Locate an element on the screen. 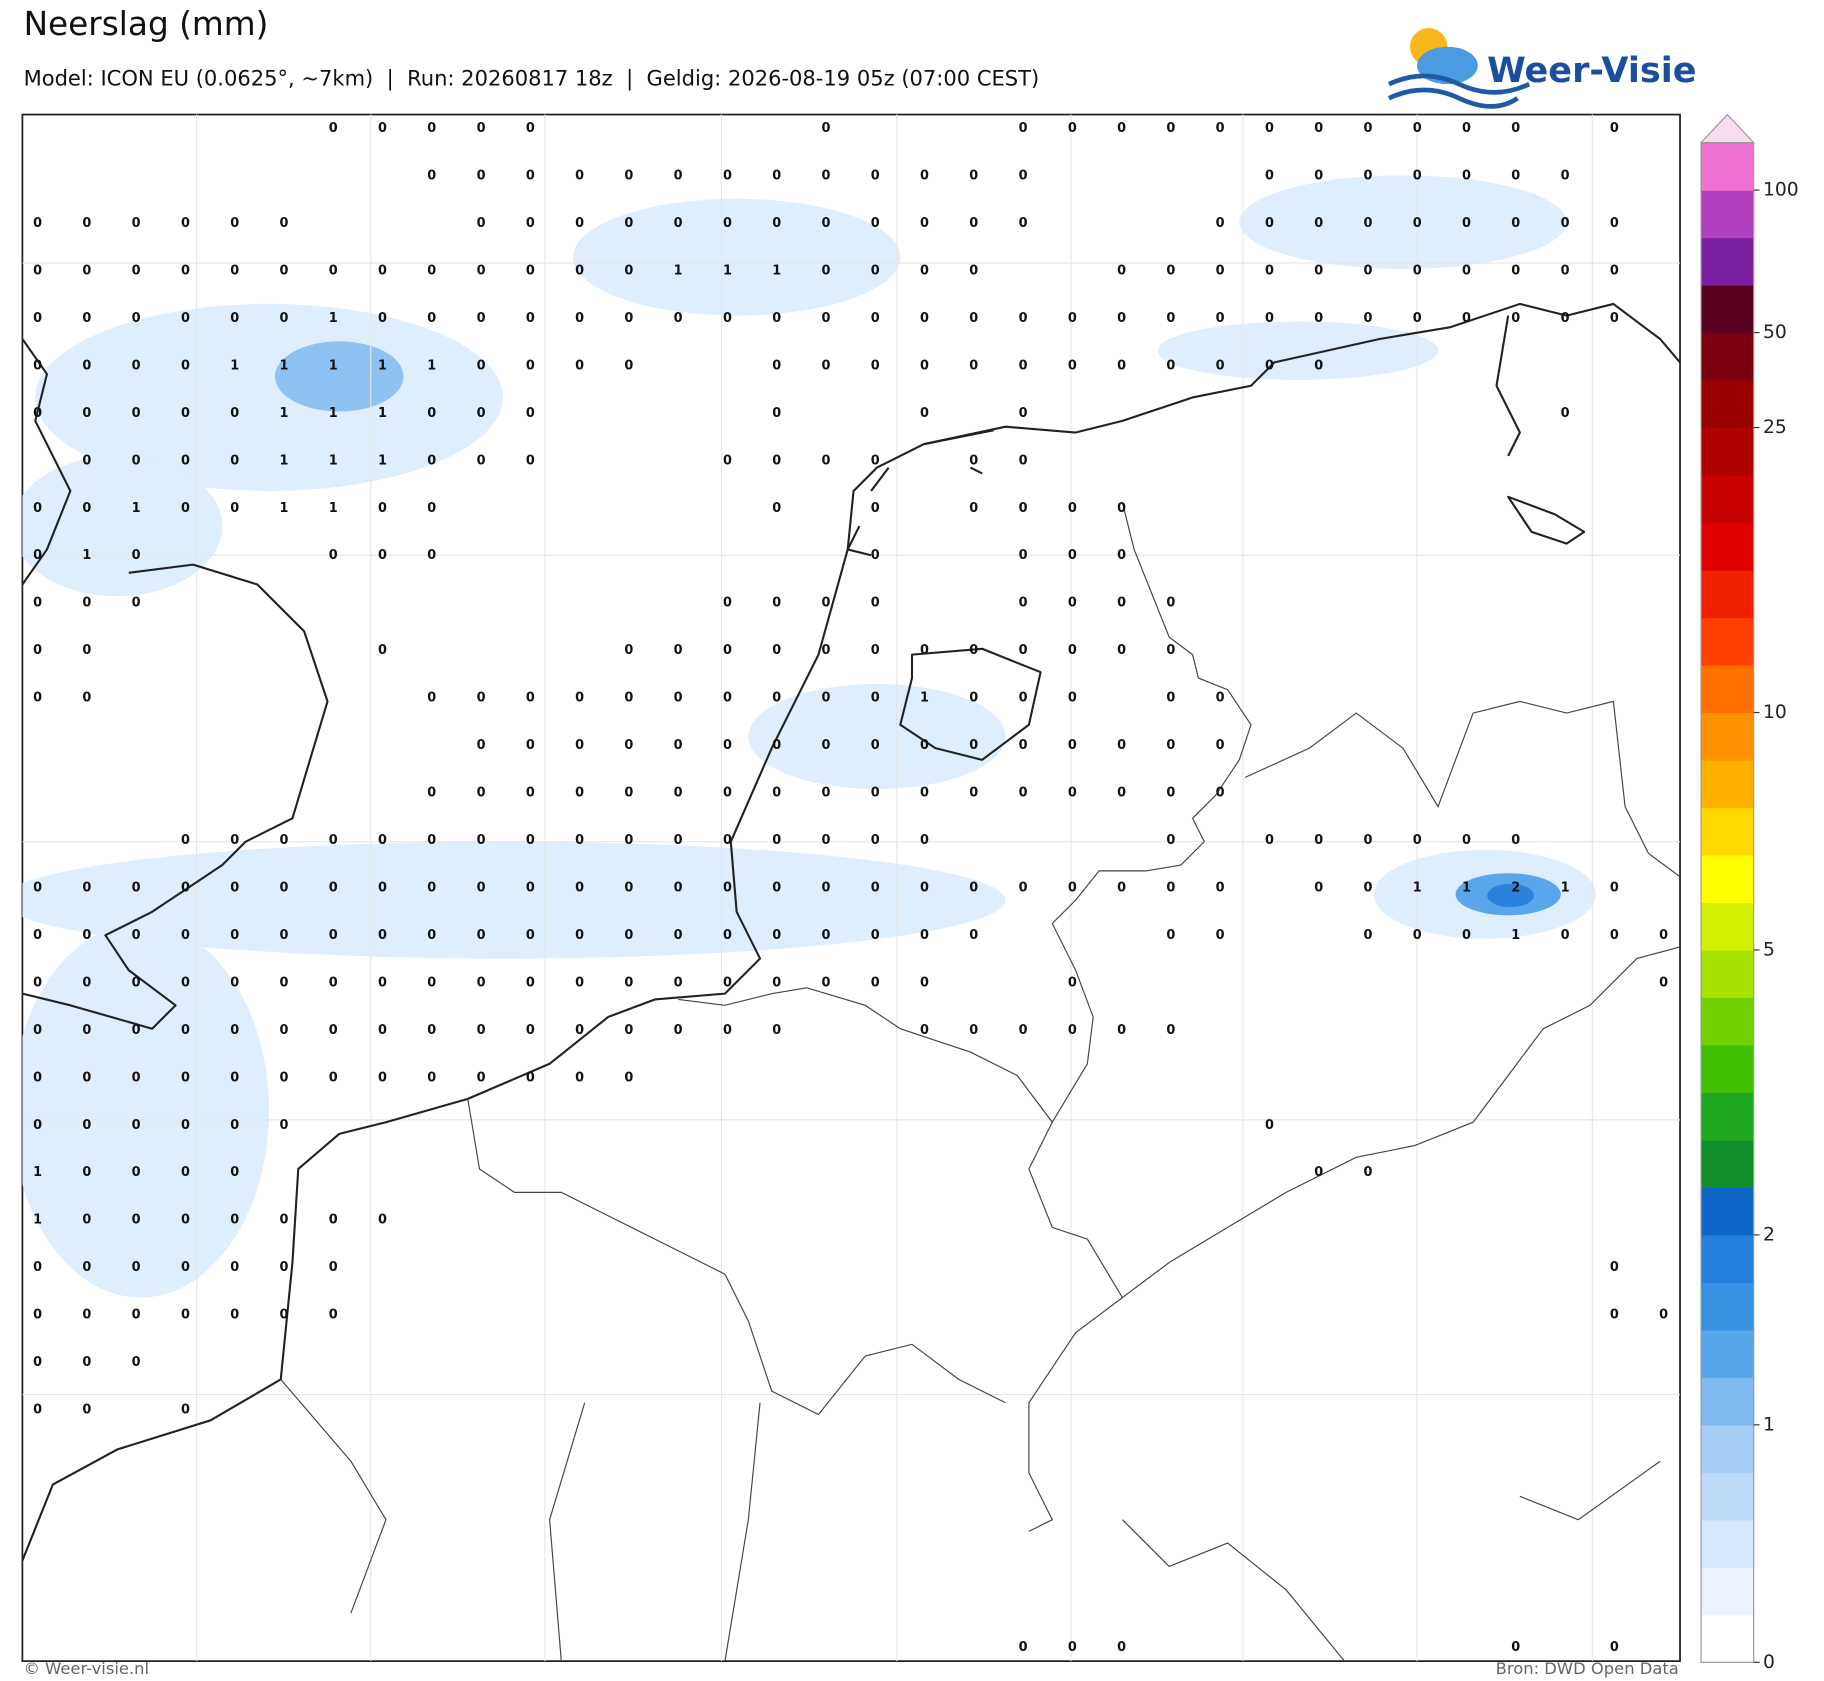 This screenshot has height=1681, width=1824. coast-uk-north is located at coordinates (47, 462).